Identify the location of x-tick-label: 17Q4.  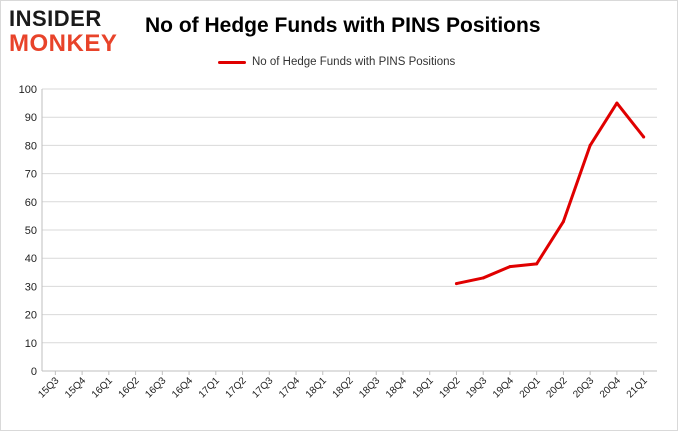
(289, 387).